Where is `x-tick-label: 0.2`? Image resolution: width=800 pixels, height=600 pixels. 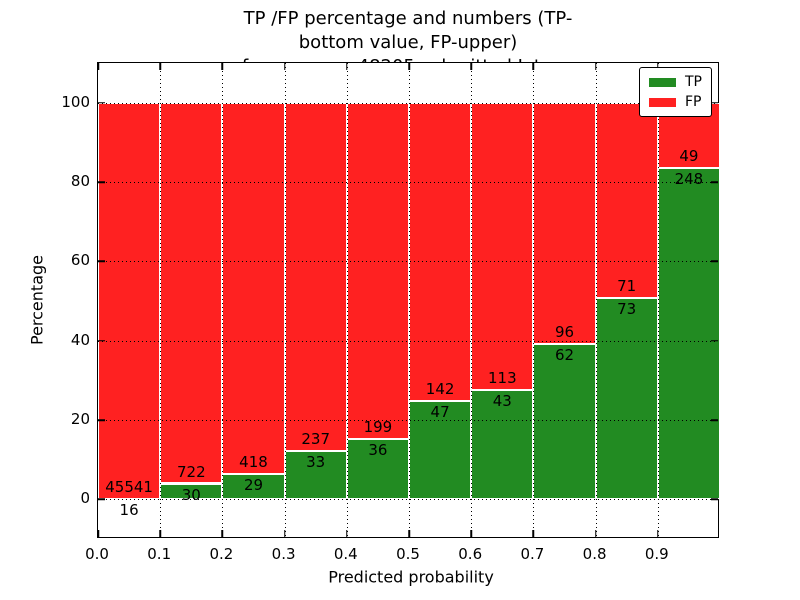
x-tick-label: 0.2 is located at coordinates (221, 554).